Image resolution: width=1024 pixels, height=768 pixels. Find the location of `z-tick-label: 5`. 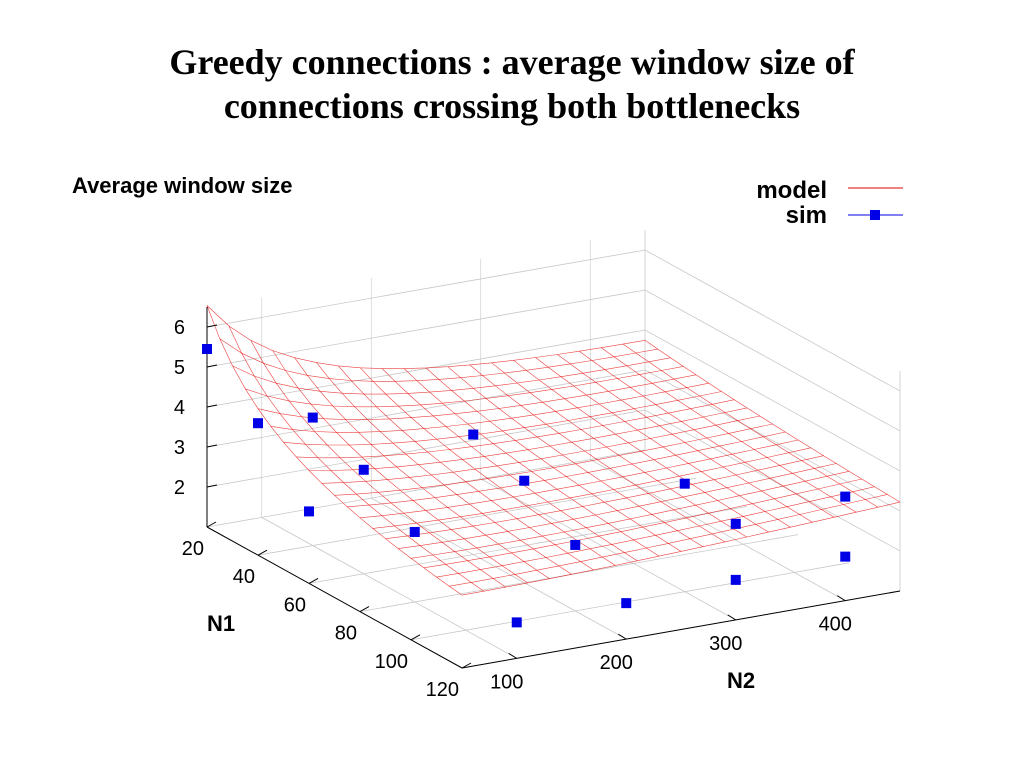

z-tick-label: 5 is located at coordinates (179, 368).